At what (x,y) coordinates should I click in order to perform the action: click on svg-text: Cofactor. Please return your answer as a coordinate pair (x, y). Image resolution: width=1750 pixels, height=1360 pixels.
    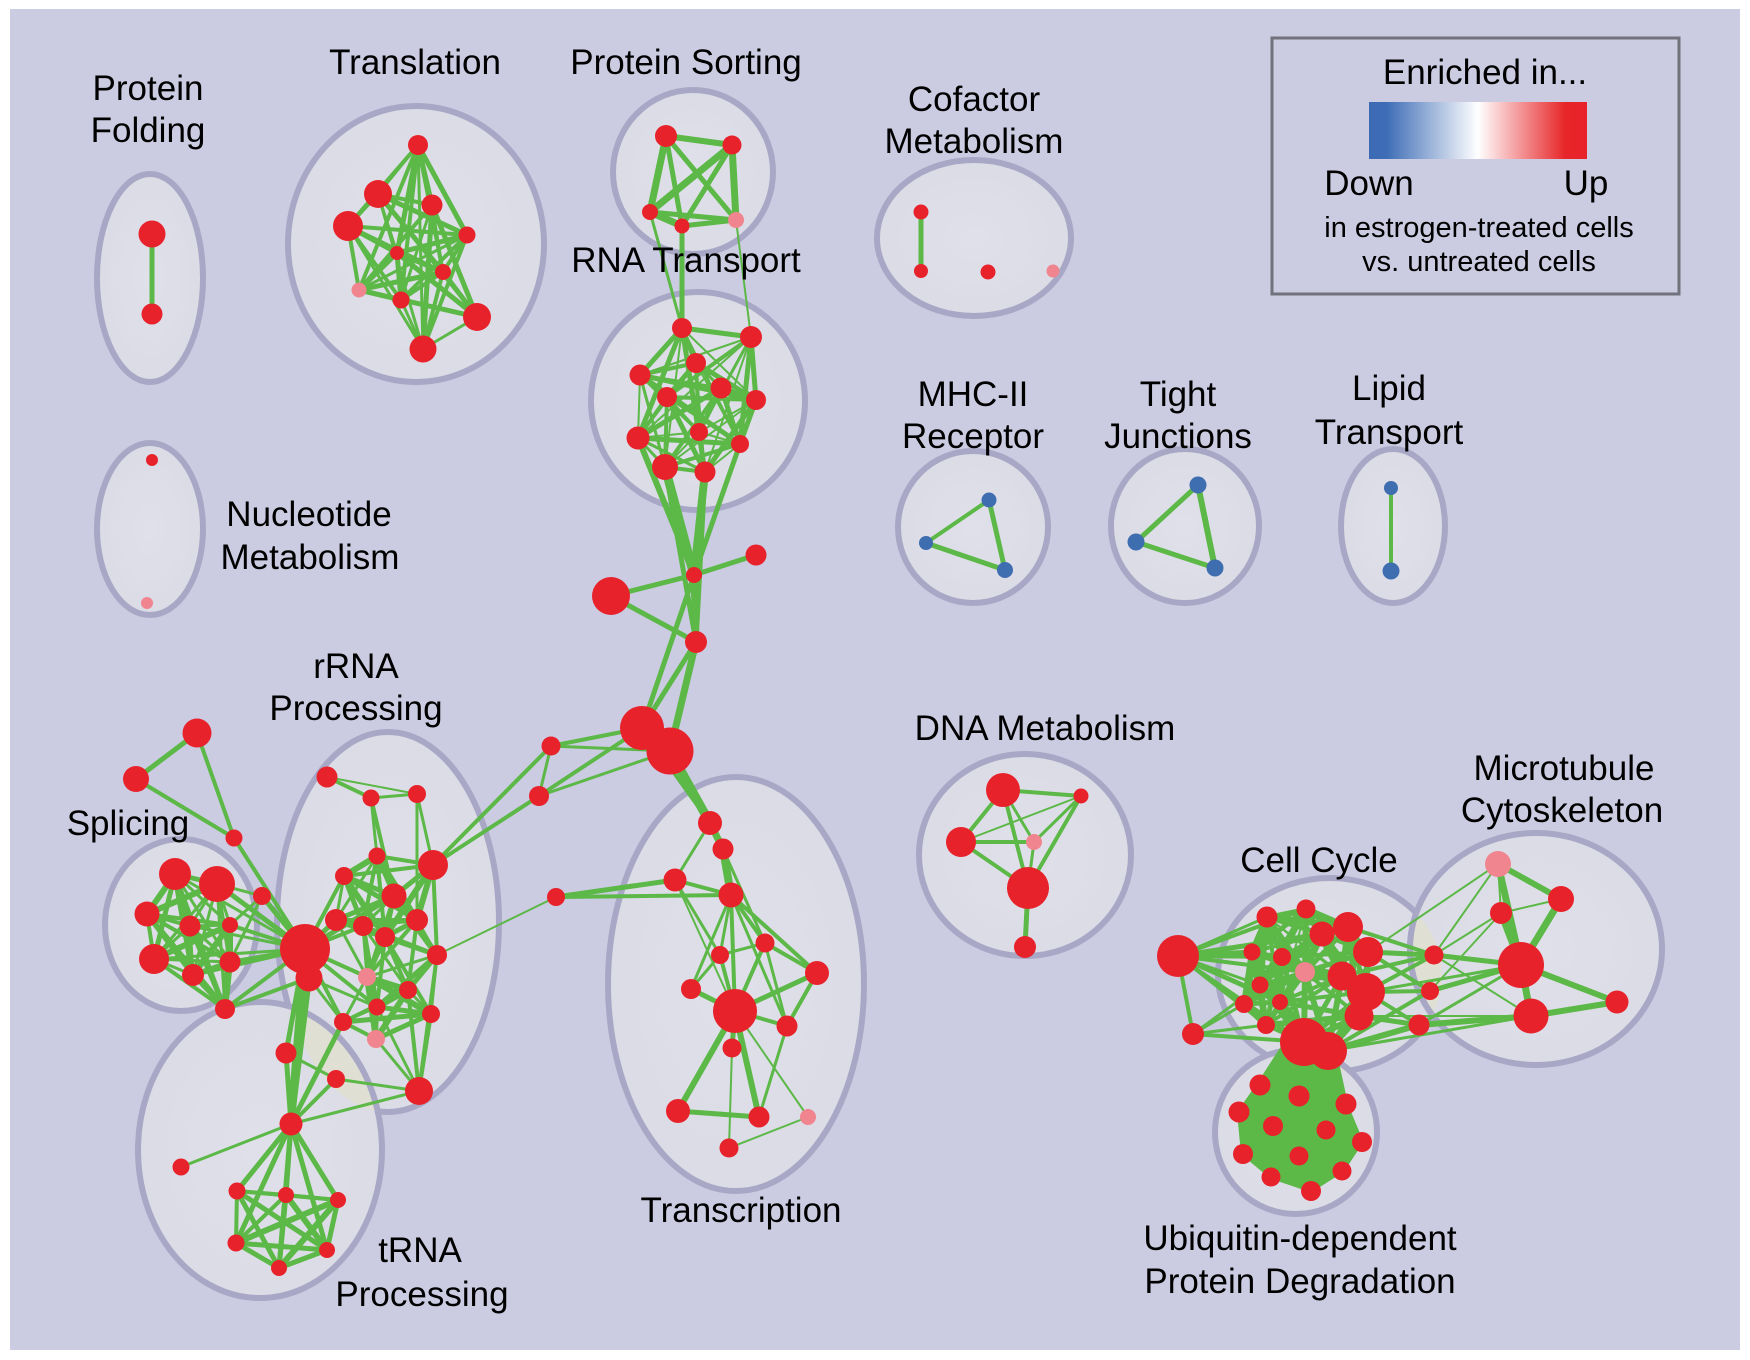
    Looking at the image, I should click on (974, 99).